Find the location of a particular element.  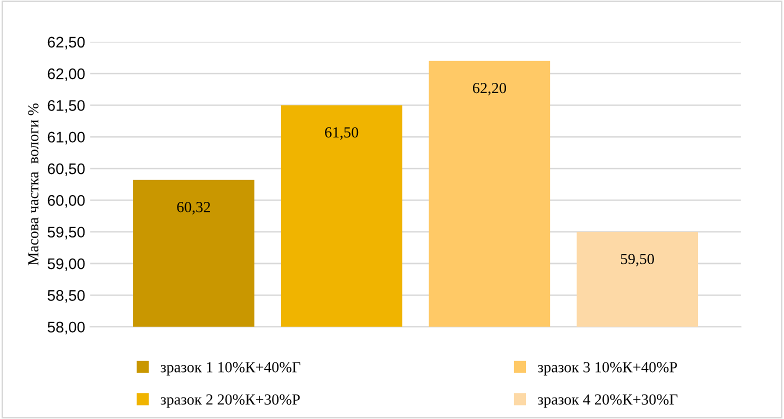

text: 61,50 is located at coordinates (341, 133).